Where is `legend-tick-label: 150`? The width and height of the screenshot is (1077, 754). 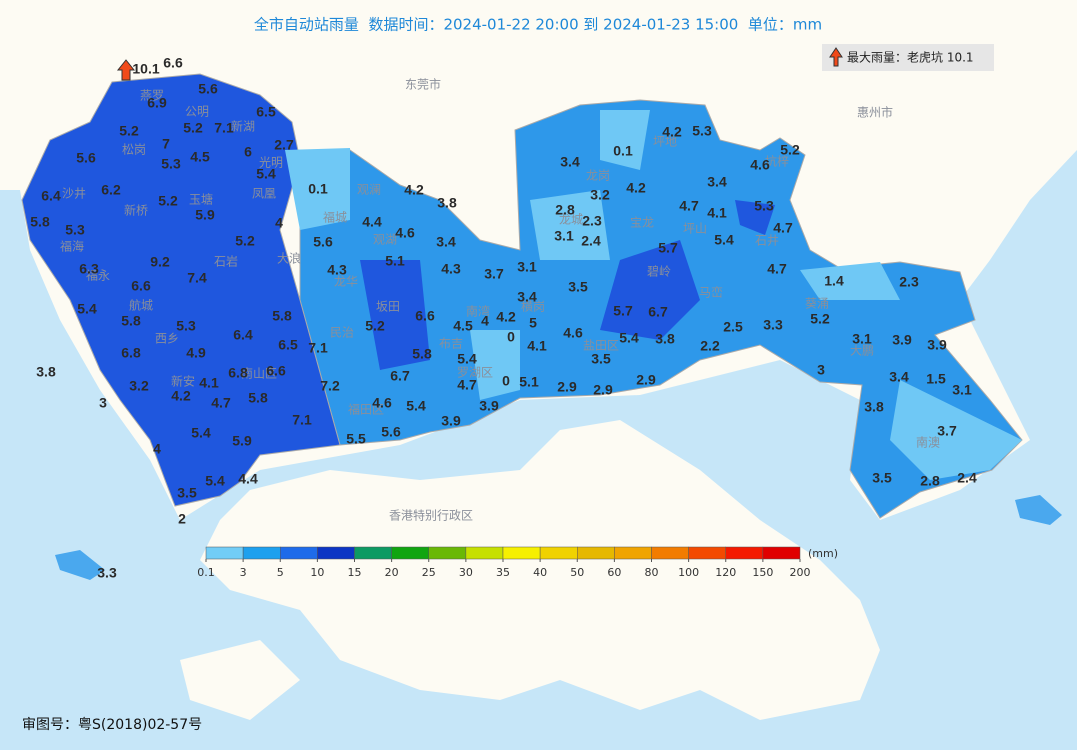
legend-tick-label: 150 is located at coordinates (762, 572).